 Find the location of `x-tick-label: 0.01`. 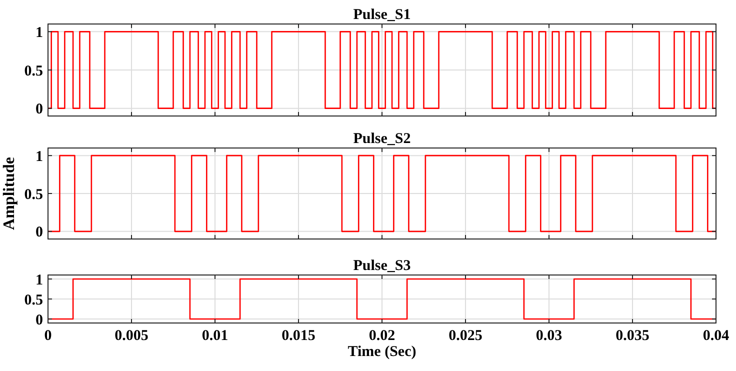

x-tick-label: 0.01 is located at coordinates (215, 336).